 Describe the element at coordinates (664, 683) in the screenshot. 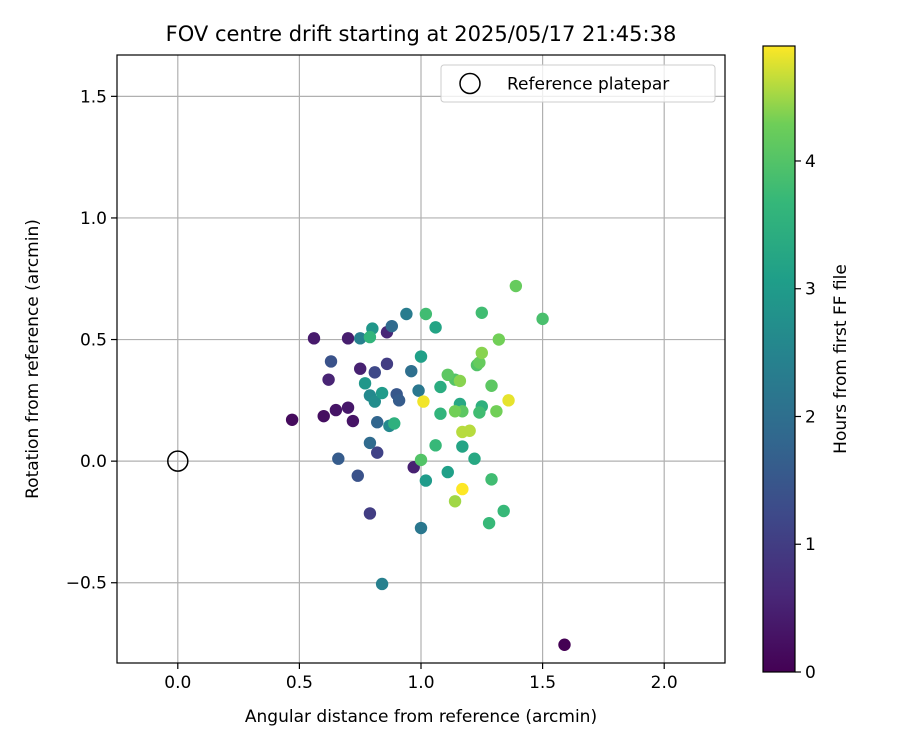

I see `x-tick-label: 2.0` at that location.